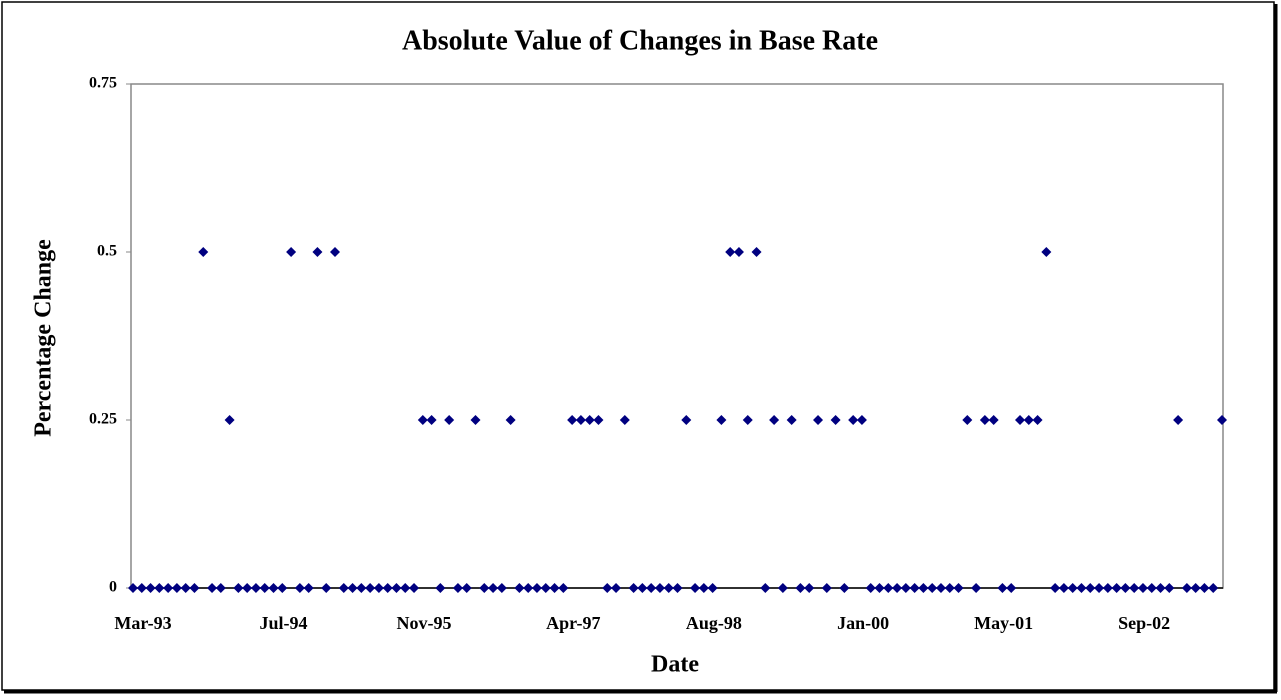 The image size is (1281, 700). I want to click on y-tick-label: 0, so click(113, 587).